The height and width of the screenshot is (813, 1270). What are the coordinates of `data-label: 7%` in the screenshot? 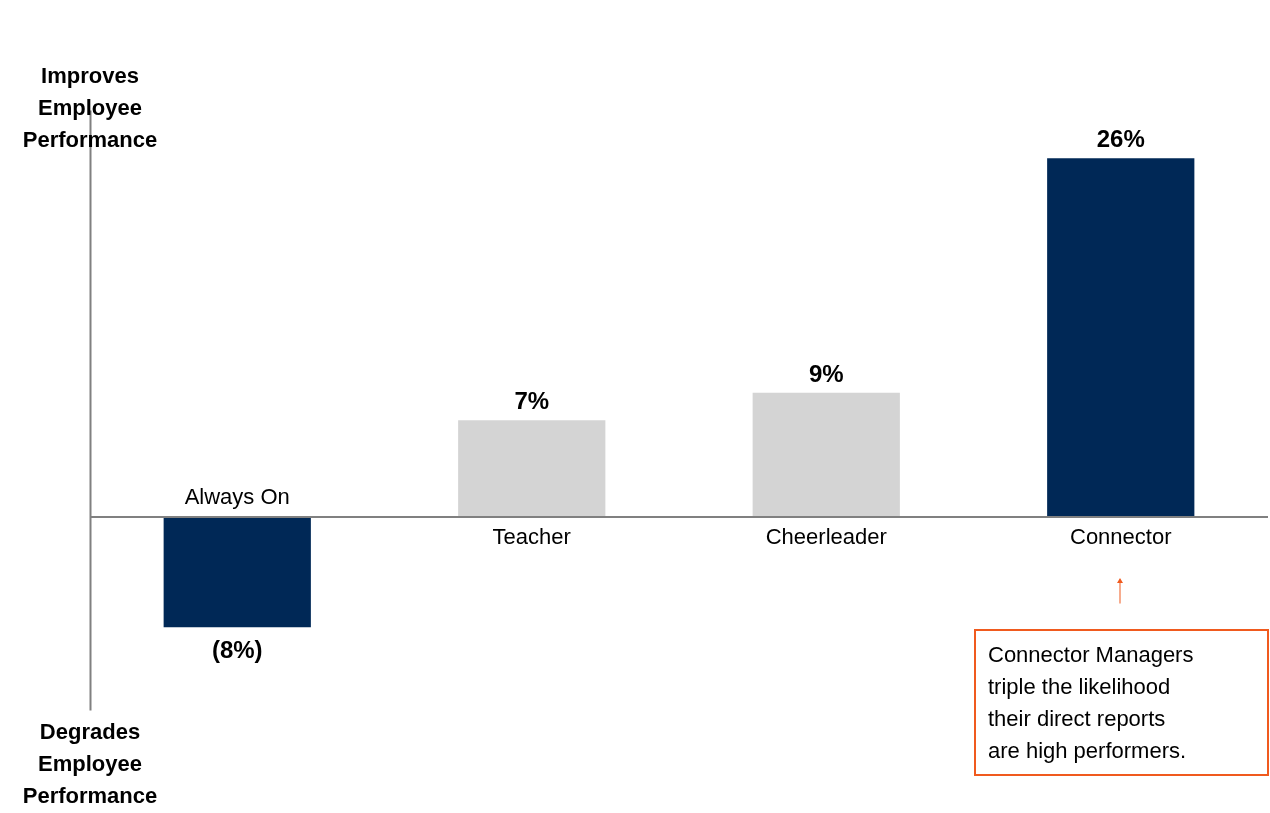 It's located at (532, 401).